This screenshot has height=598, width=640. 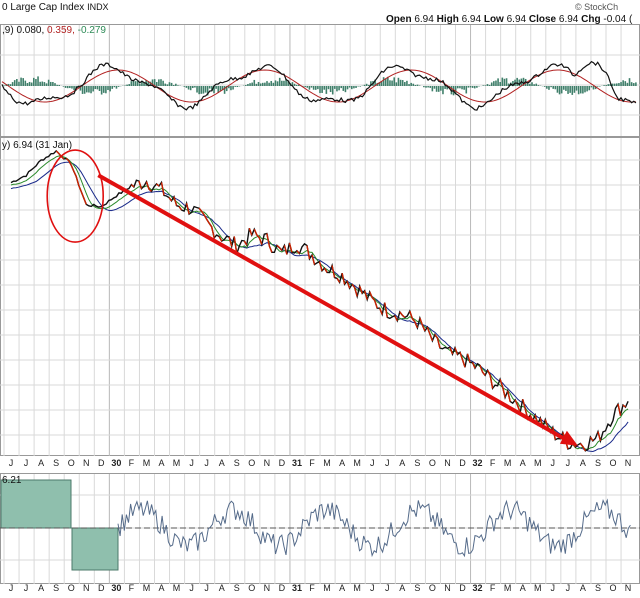 What do you see at coordinates (91, 30) in the screenshot?
I see `macd-hist-value: -0.279` at bounding box center [91, 30].